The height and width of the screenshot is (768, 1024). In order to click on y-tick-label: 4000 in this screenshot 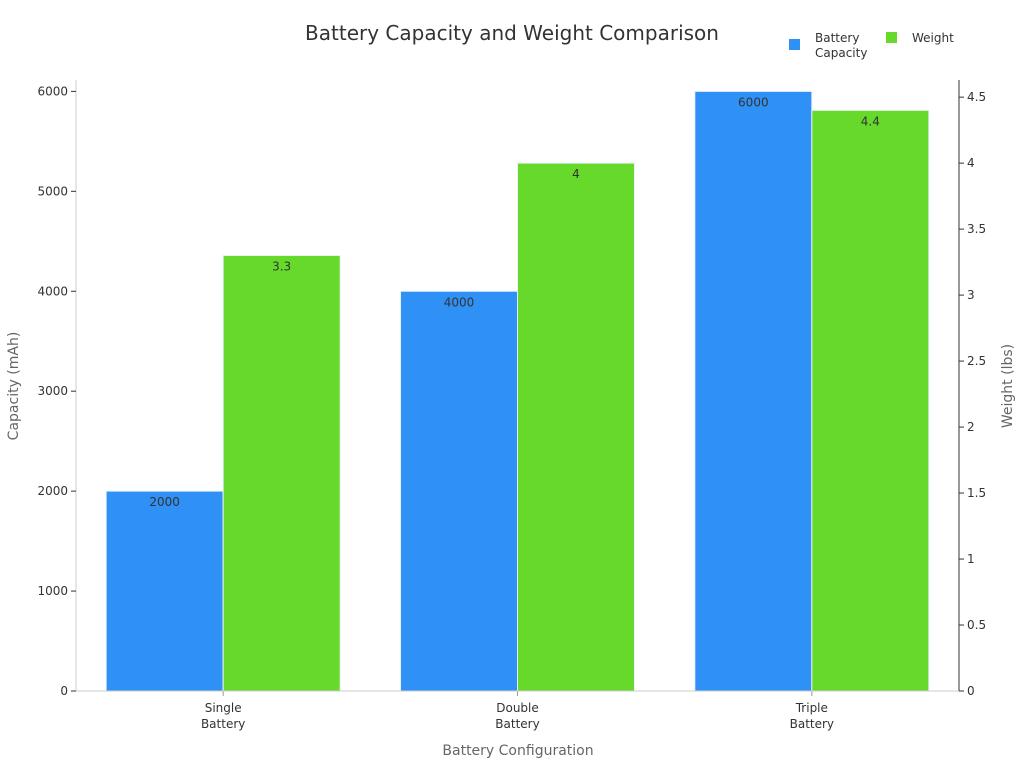, I will do `click(52, 291)`.